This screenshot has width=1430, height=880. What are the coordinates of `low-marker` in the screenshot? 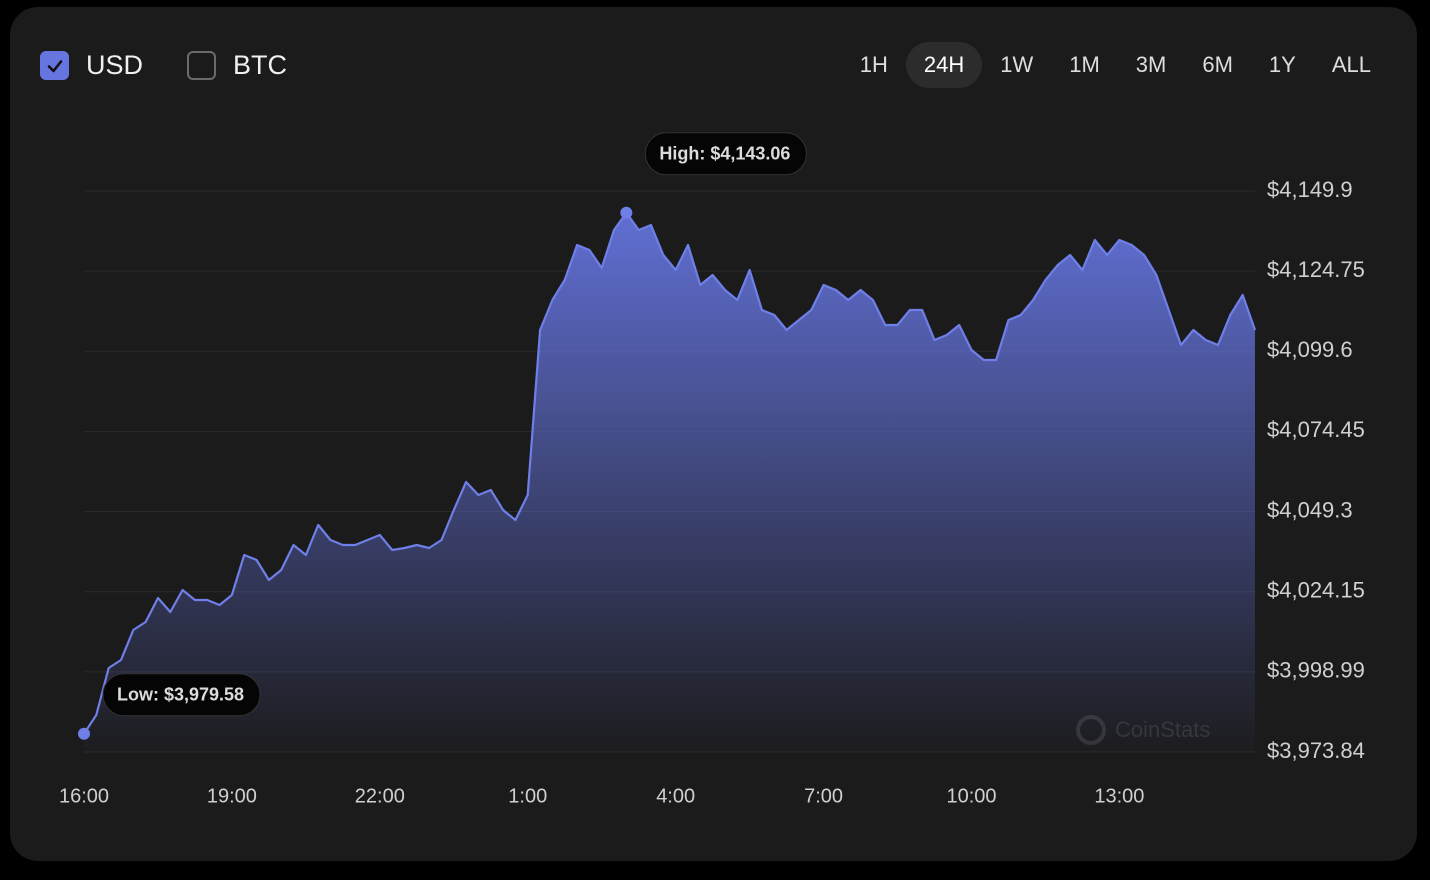 It's located at (84, 733).